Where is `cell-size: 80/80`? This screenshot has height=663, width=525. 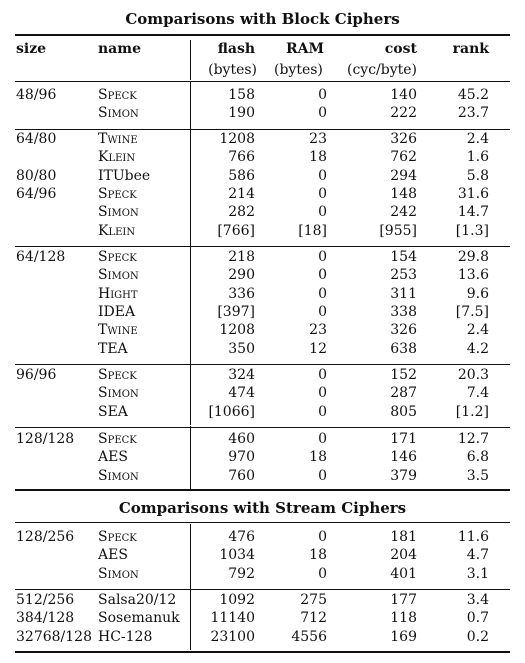 cell-size: 80/80 is located at coordinates (36, 175).